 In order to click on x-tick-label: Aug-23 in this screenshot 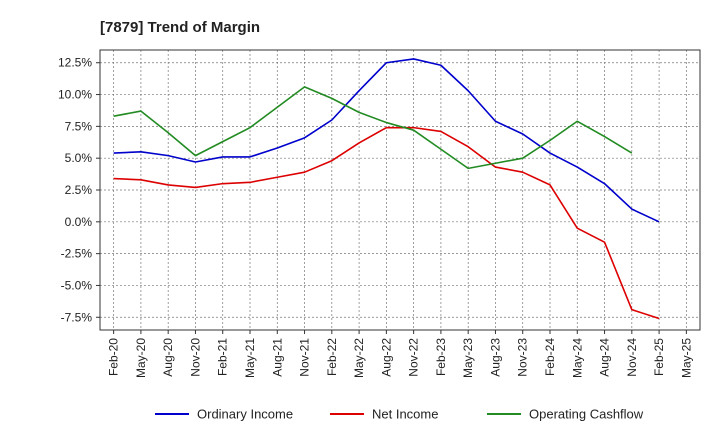, I will do `click(495, 357)`.